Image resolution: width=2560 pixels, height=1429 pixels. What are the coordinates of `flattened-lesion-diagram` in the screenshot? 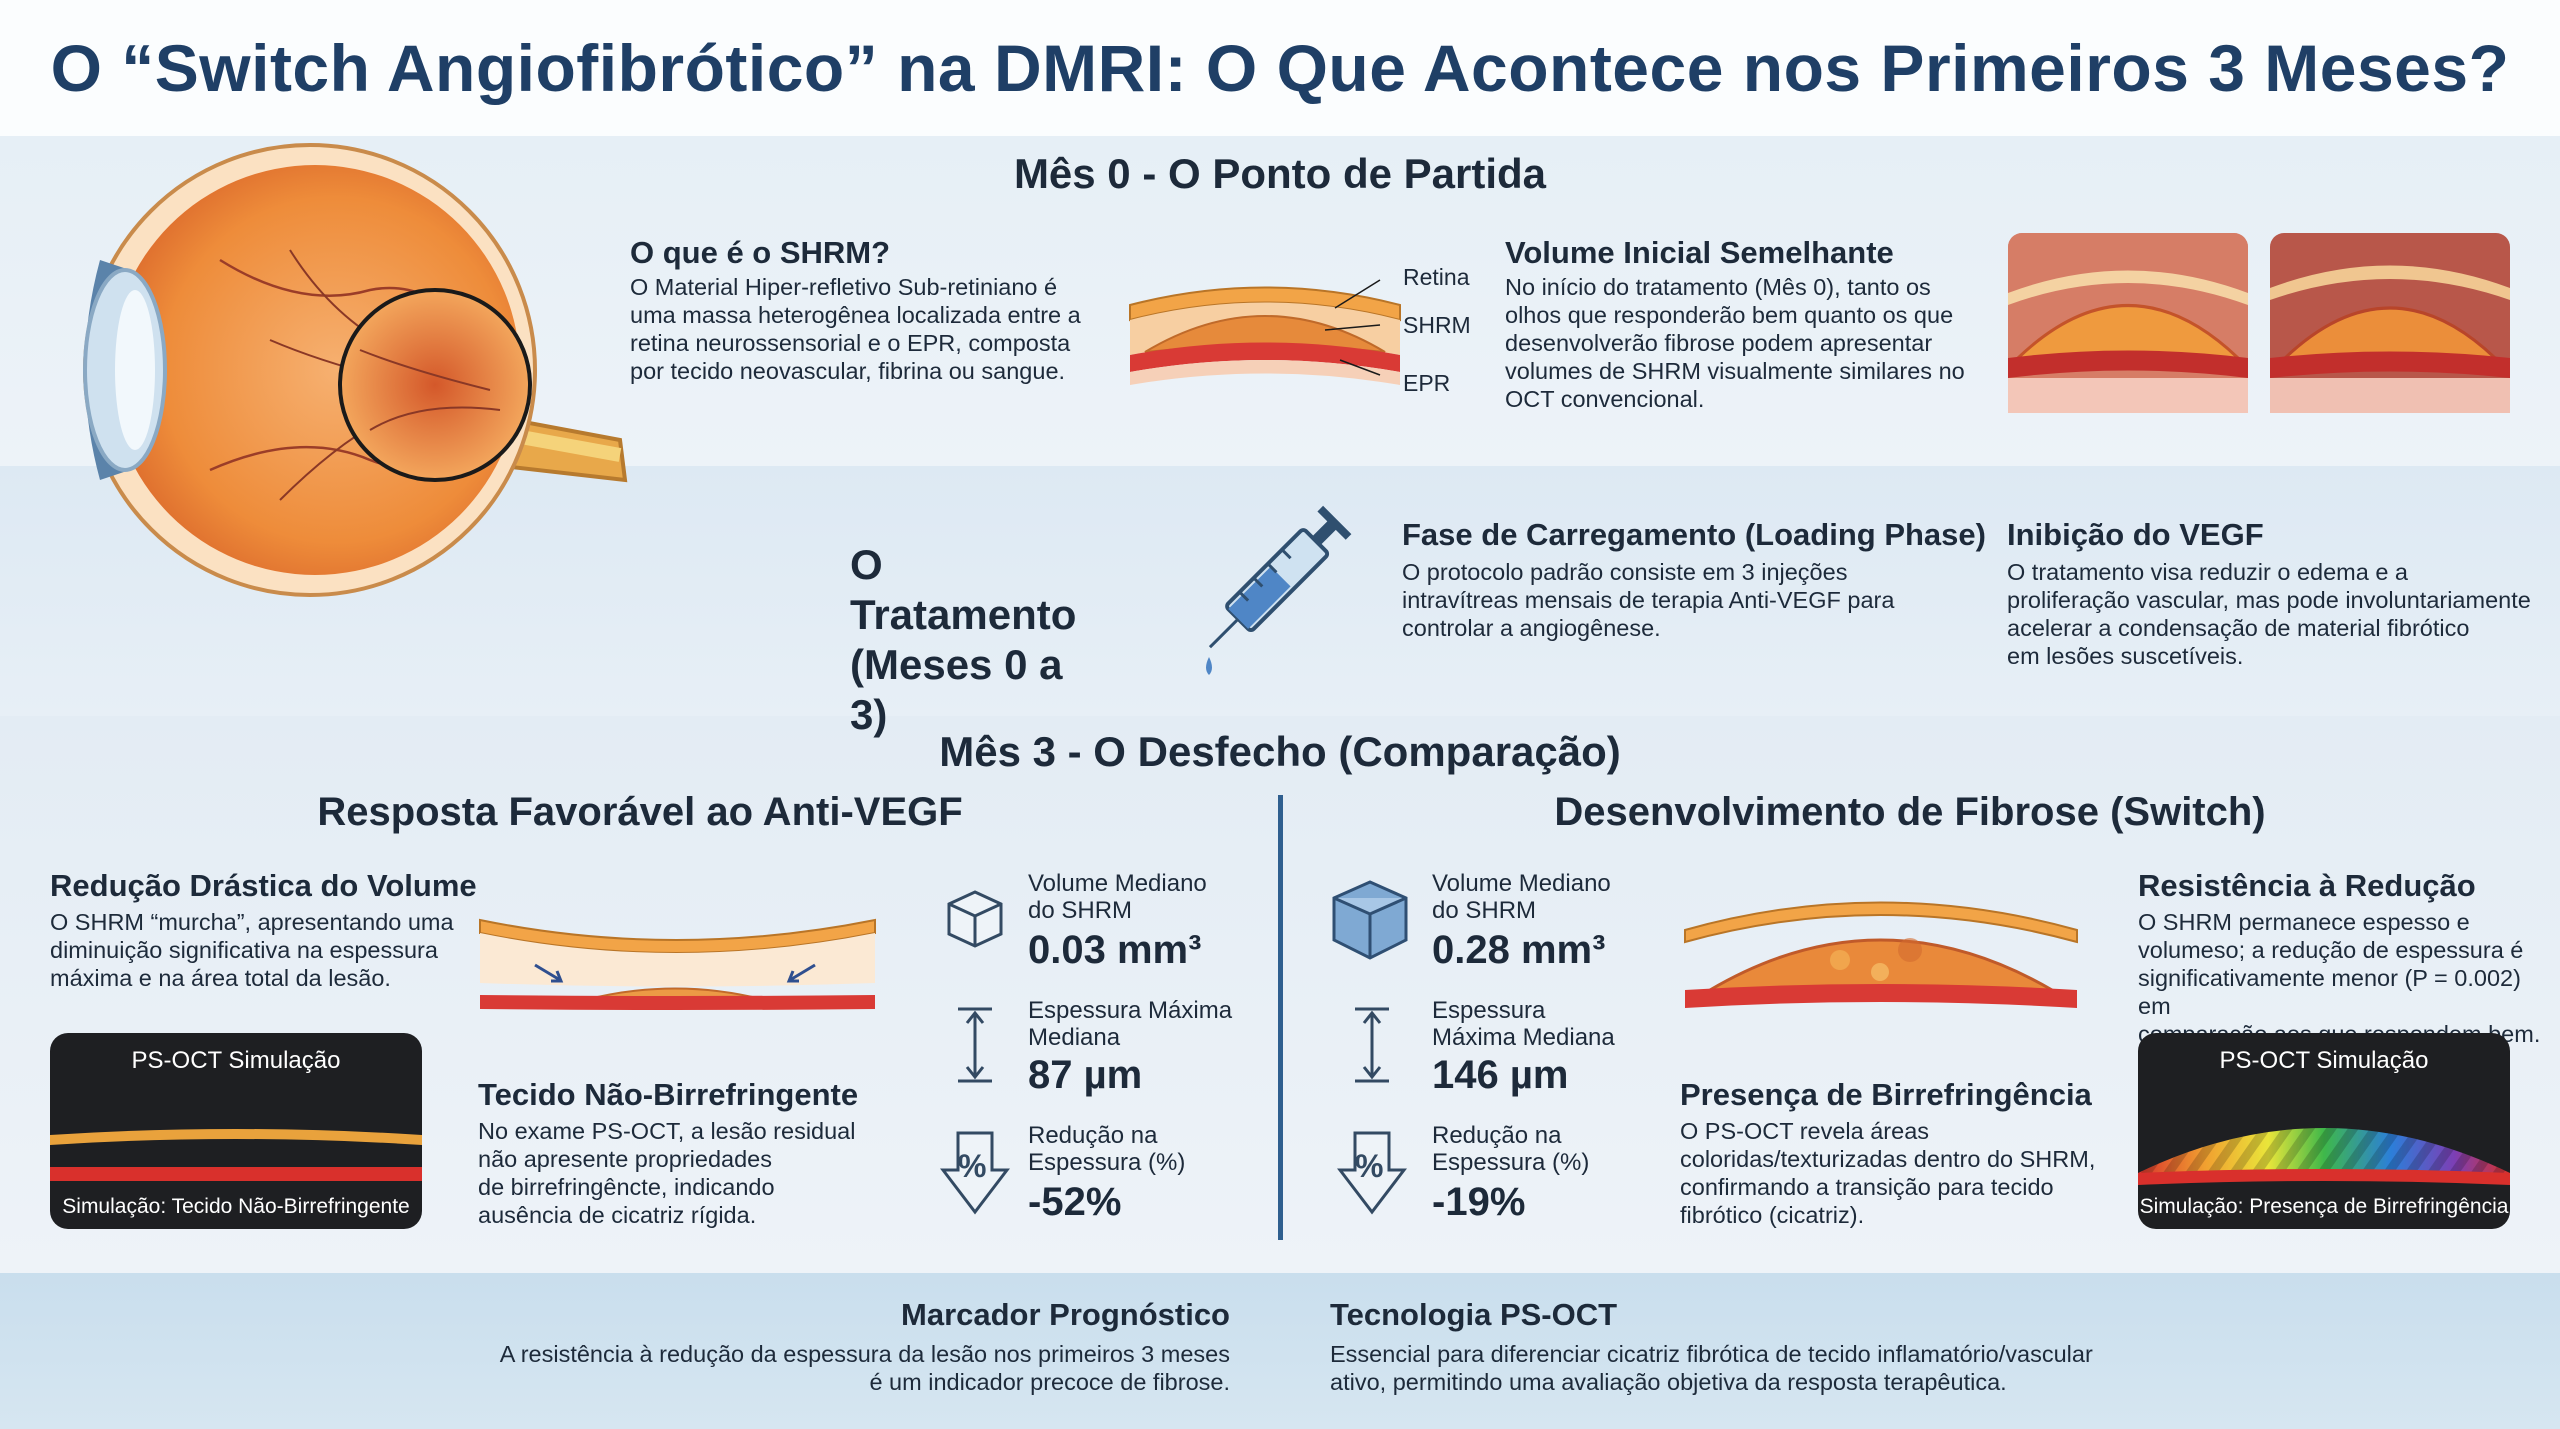 It's located at (677, 964).